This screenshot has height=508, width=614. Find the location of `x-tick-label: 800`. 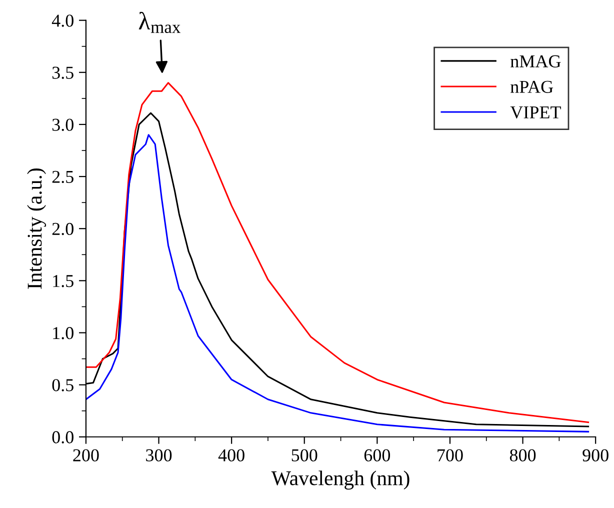

x-tick-label: 800 is located at coordinates (523, 455).